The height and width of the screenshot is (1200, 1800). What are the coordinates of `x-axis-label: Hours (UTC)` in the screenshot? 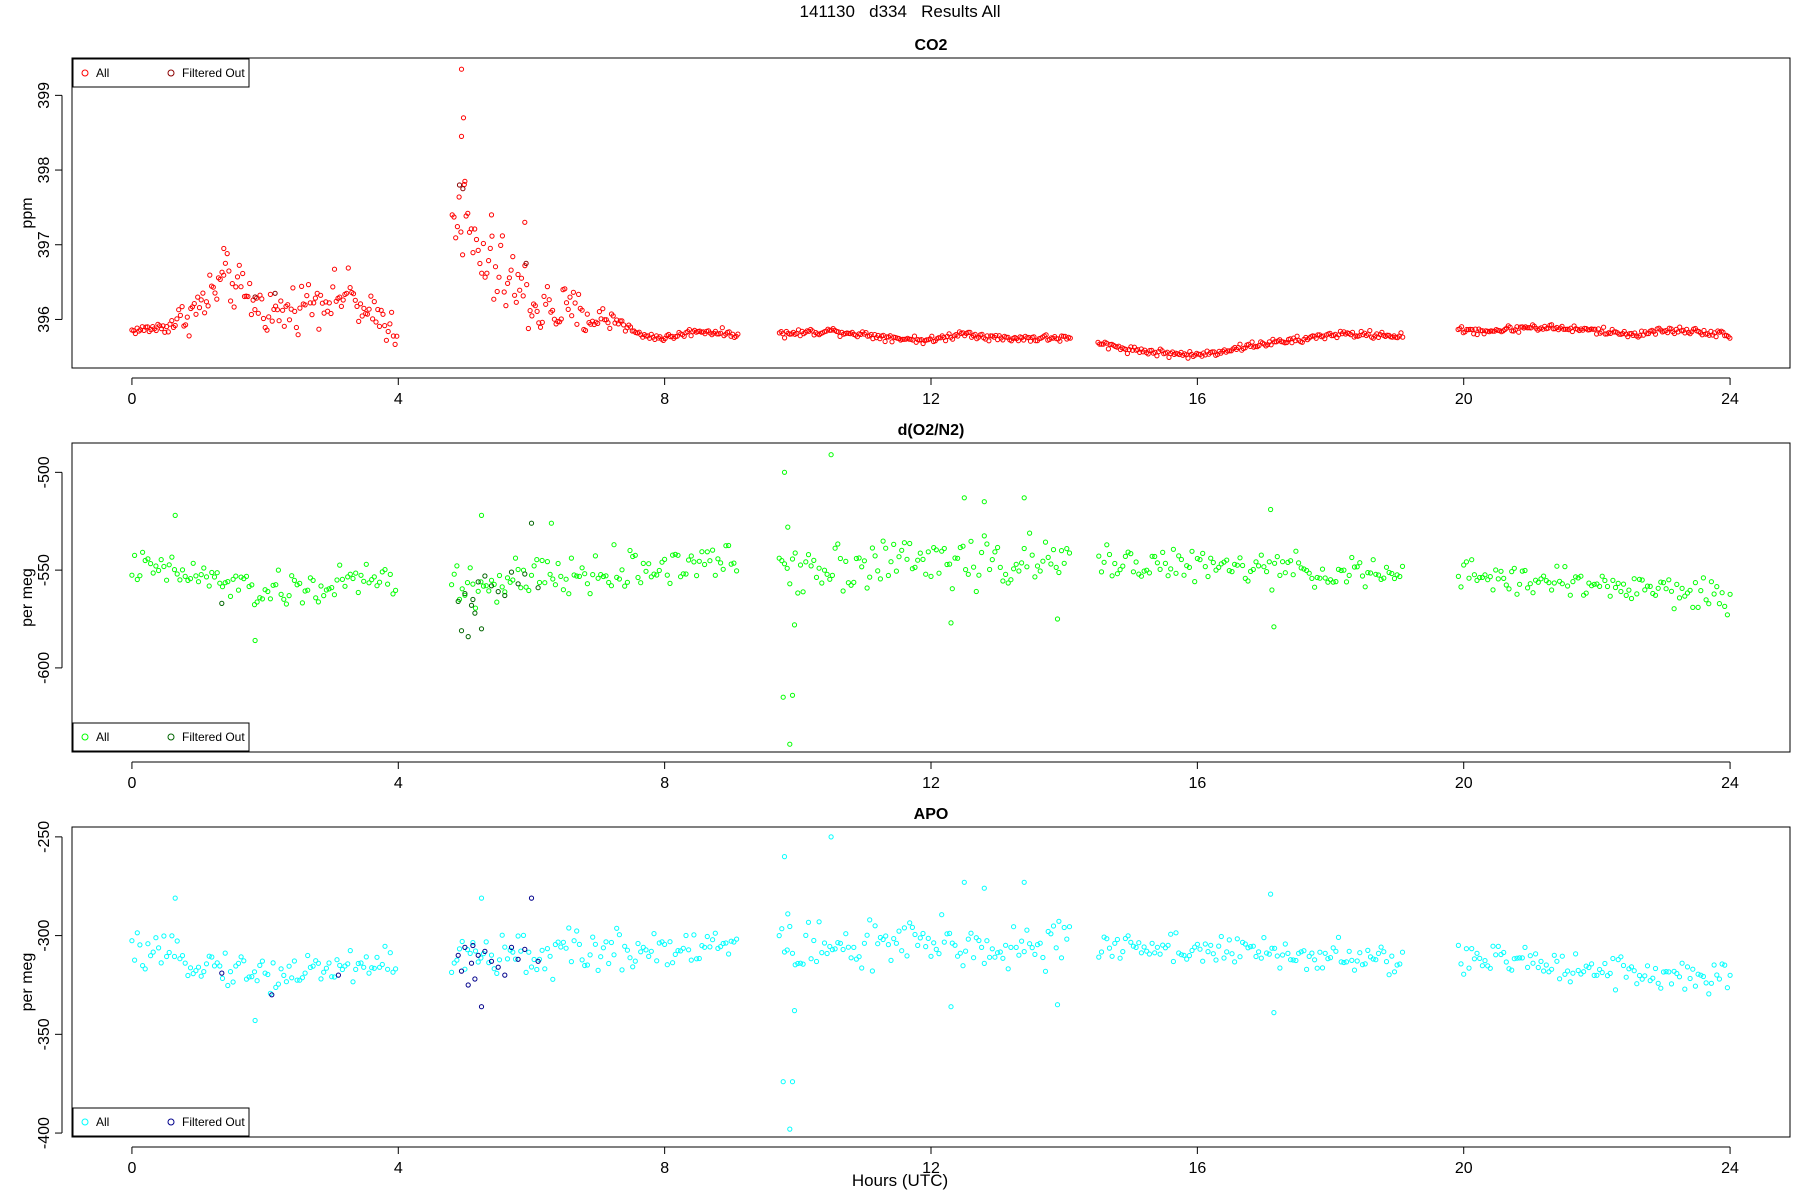 It's located at (900, 1180).